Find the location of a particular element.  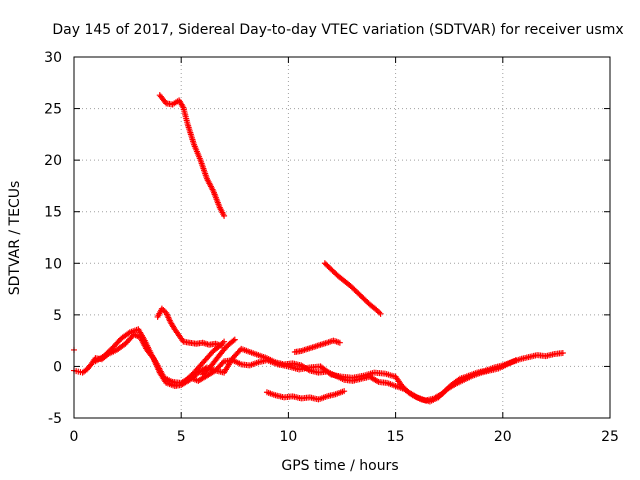

x-tick-label: 25 is located at coordinates (610, 437).